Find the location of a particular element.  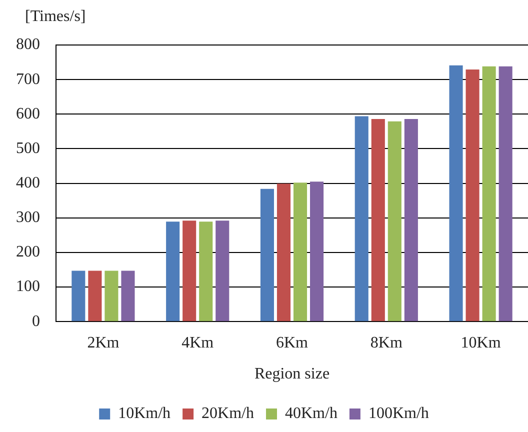

y-tick-label: 300 is located at coordinates (28, 217).